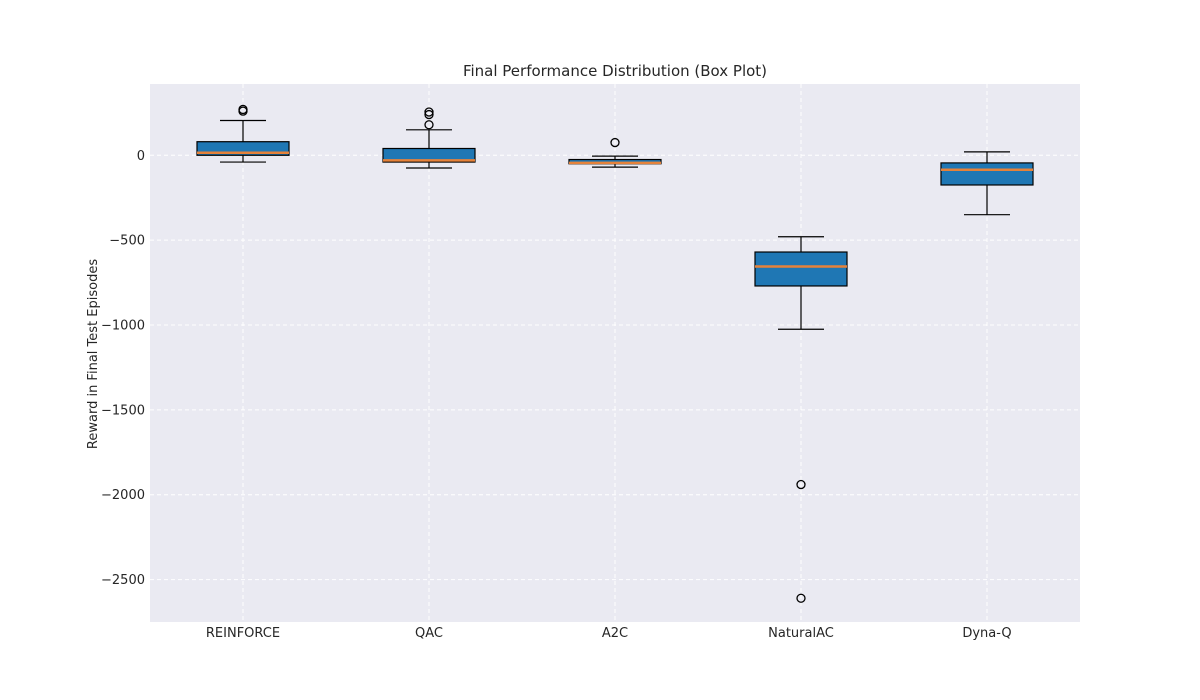 The height and width of the screenshot is (700, 1200). I want to click on y-axis-label: Reward in Final Test Episodes, so click(93, 354).